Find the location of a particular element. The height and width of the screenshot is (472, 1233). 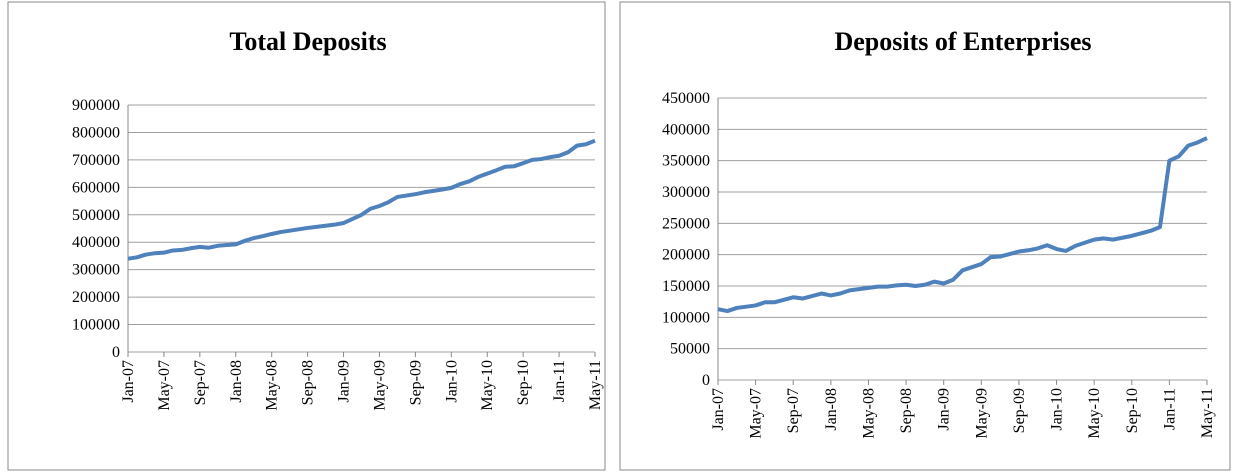

y-tick-label: 350000 is located at coordinates (686, 161).